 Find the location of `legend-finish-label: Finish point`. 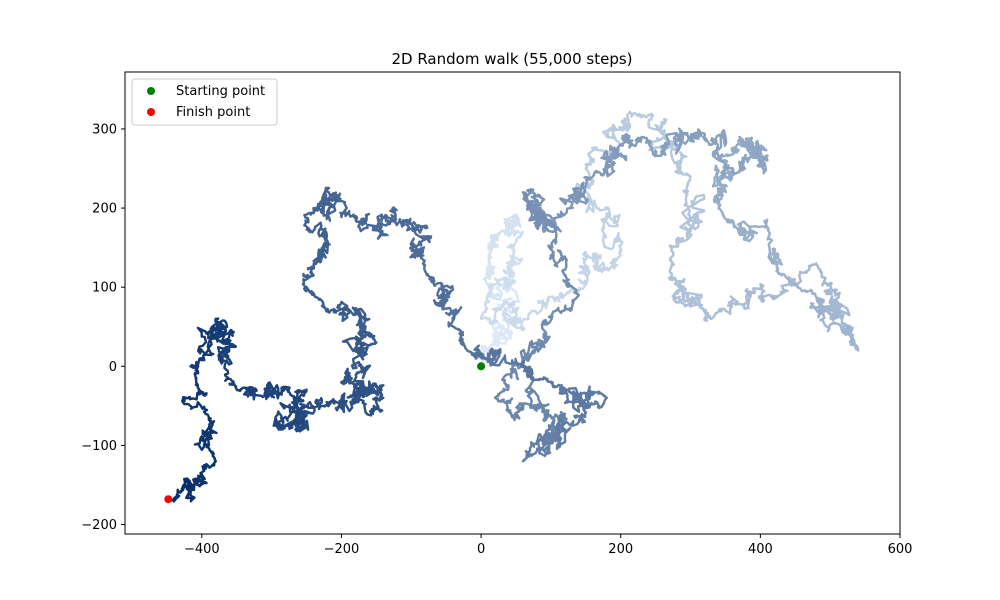

legend-finish-label: Finish point is located at coordinates (213, 112).